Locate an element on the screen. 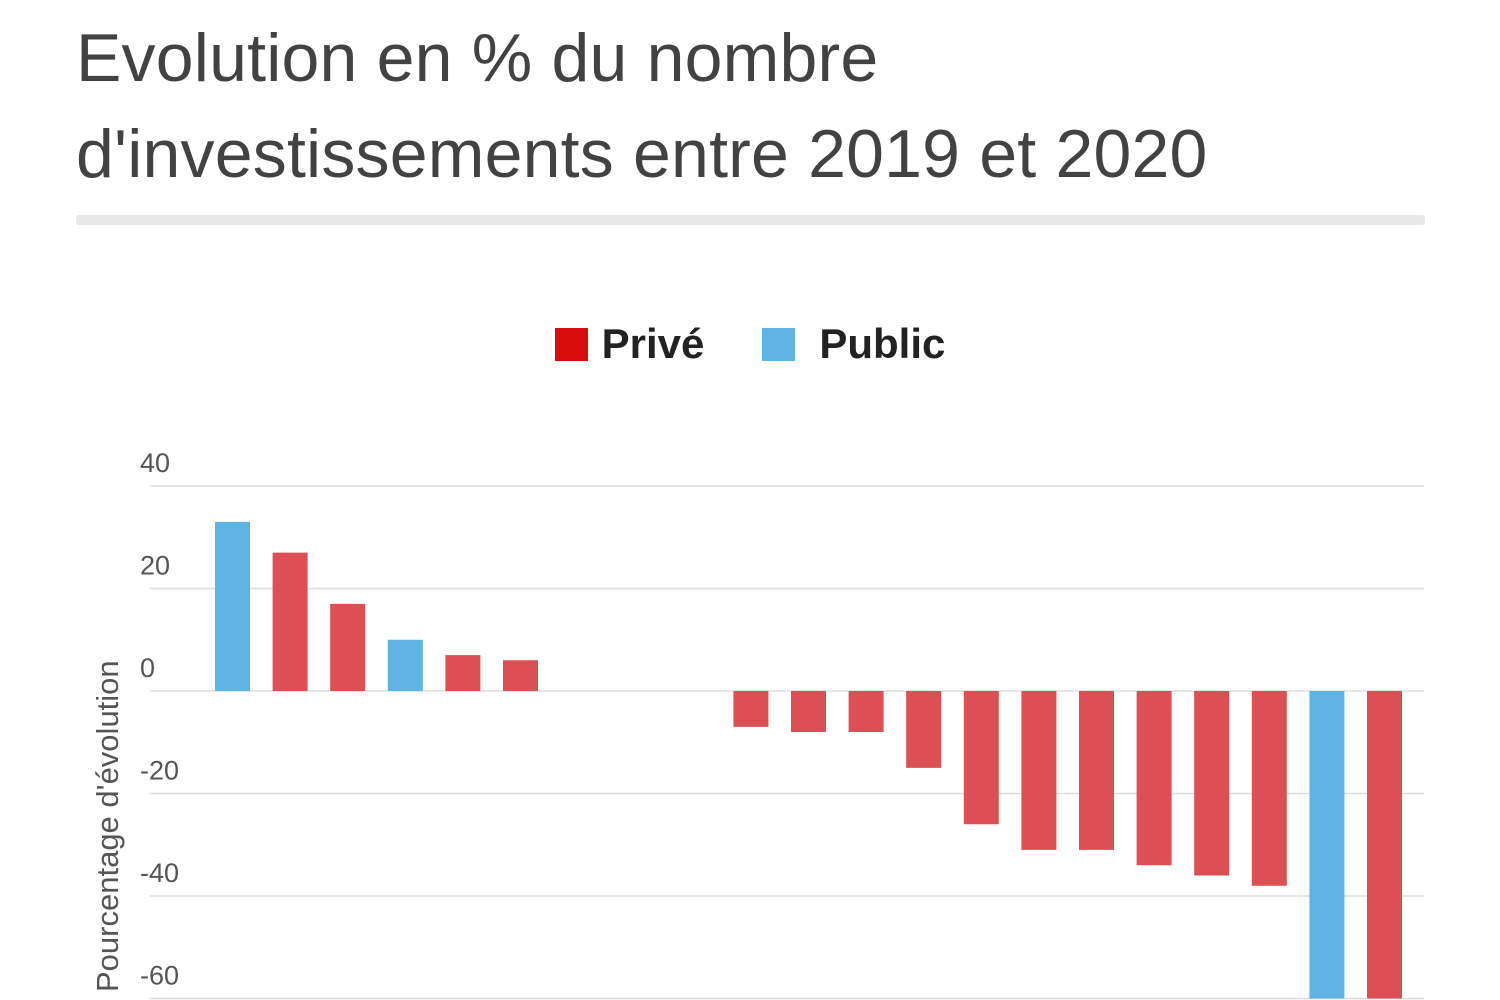 This screenshot has width=1500, height=1000. legend-item-prive: Privé is located at coordinates (629, 344).